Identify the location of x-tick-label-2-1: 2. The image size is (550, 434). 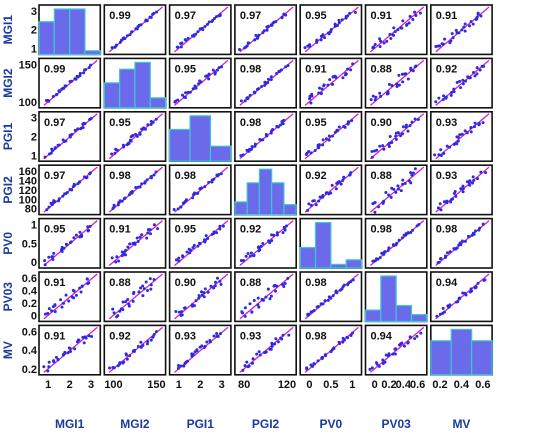
(200, 385).